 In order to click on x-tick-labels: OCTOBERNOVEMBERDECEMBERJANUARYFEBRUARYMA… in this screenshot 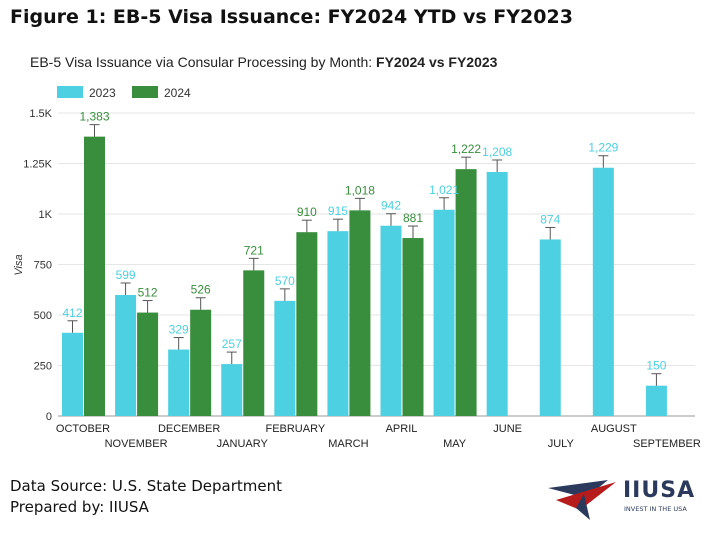, I will do `click(378, 436)`.